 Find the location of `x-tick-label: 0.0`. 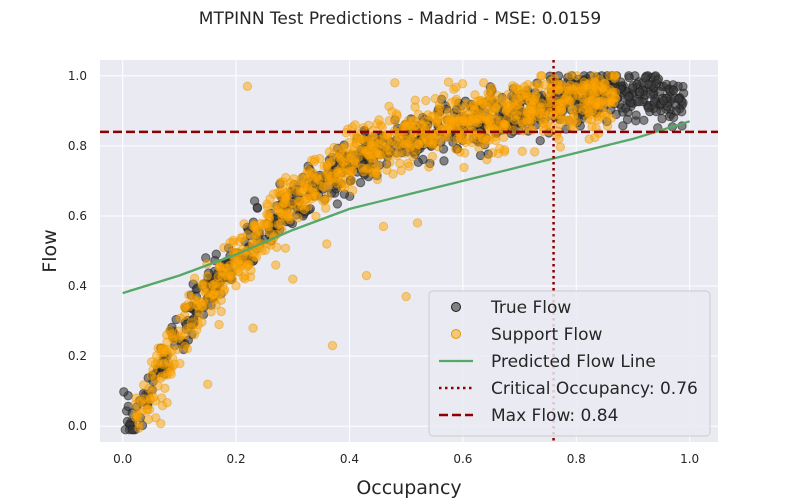

x-tick-label: 0.0 is located at coordinates (122, 459).